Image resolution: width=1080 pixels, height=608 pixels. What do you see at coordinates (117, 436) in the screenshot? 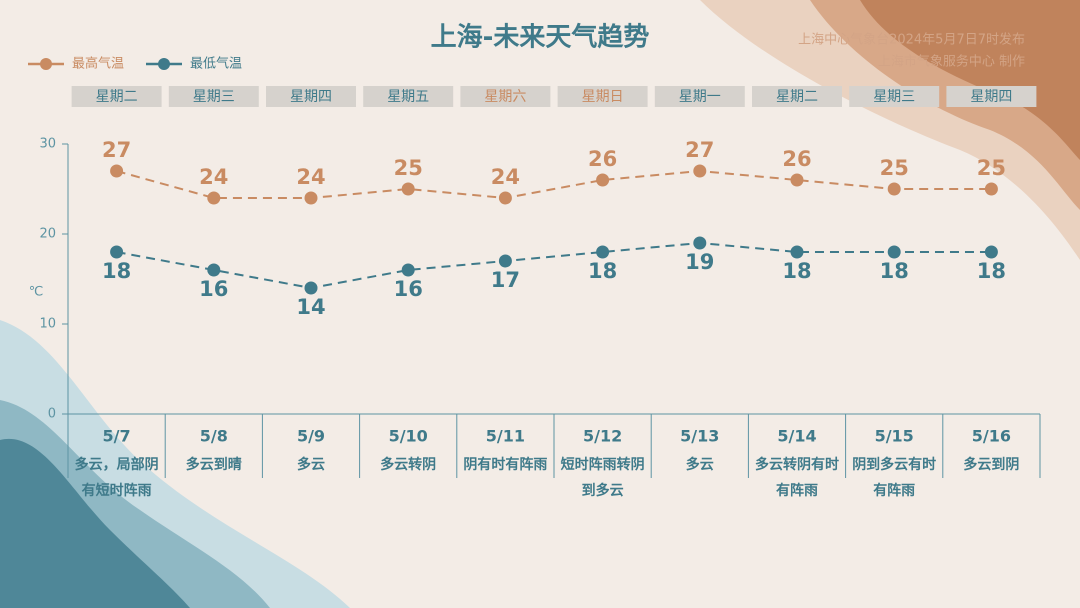
I see `x-tick-label: 5/7` at bounding box center [117, 436].